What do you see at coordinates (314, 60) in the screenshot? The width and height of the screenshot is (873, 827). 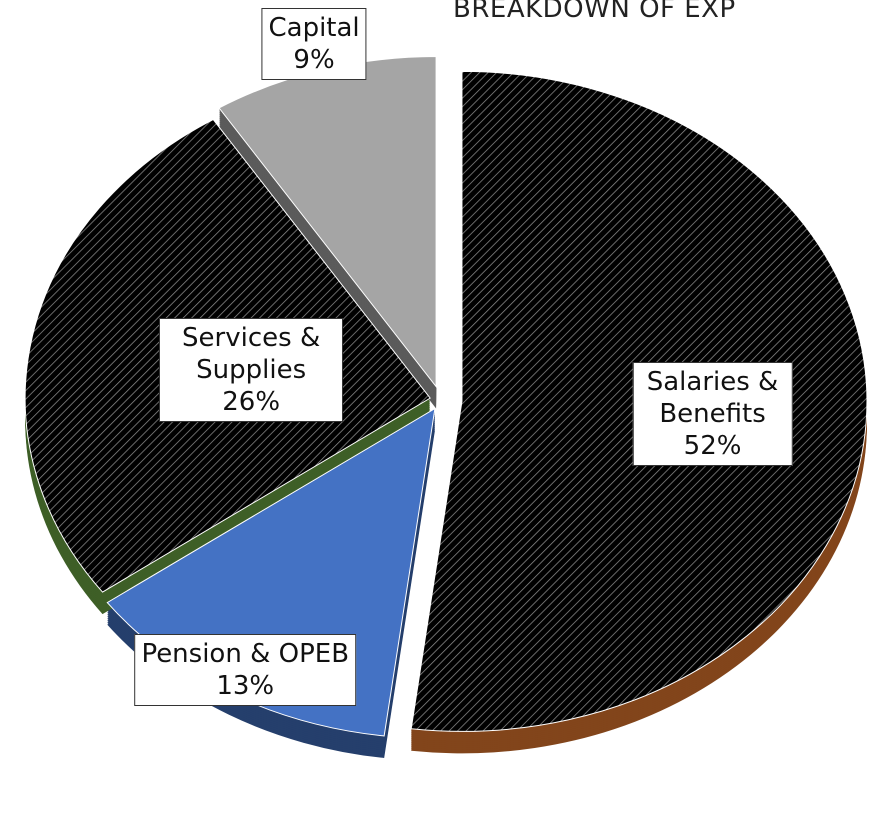 I see `value-label: 9%` at bounding box center [314, 60].